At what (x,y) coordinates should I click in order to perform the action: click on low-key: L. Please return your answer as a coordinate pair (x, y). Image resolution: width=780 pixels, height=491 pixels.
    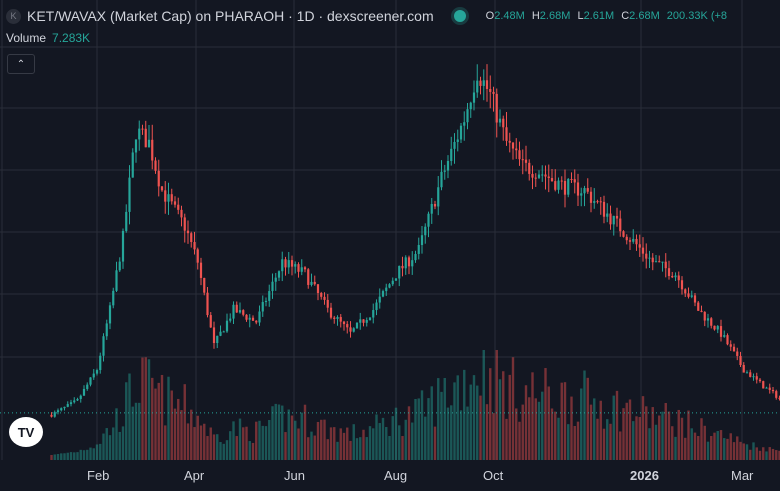
    Looking at the image, I should click on (580, 16).